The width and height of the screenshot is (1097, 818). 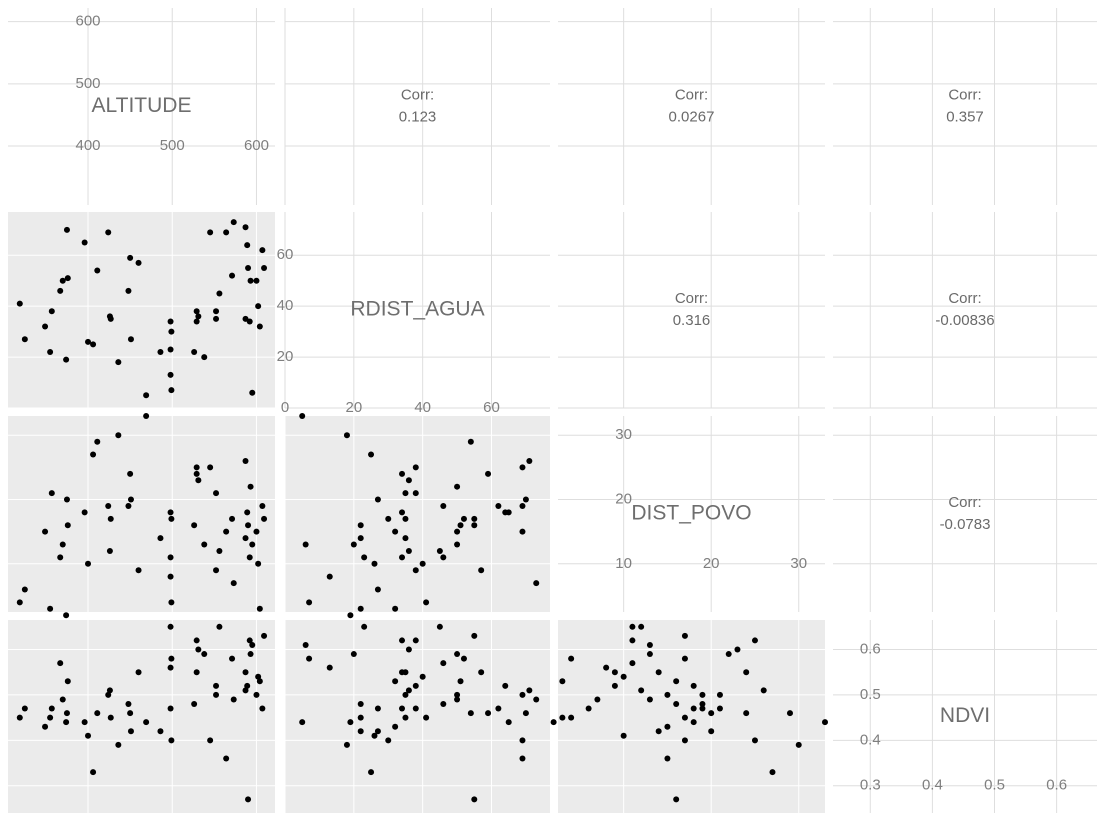 I want to click on y-tick-label: 20, so click(x=623, y=499).